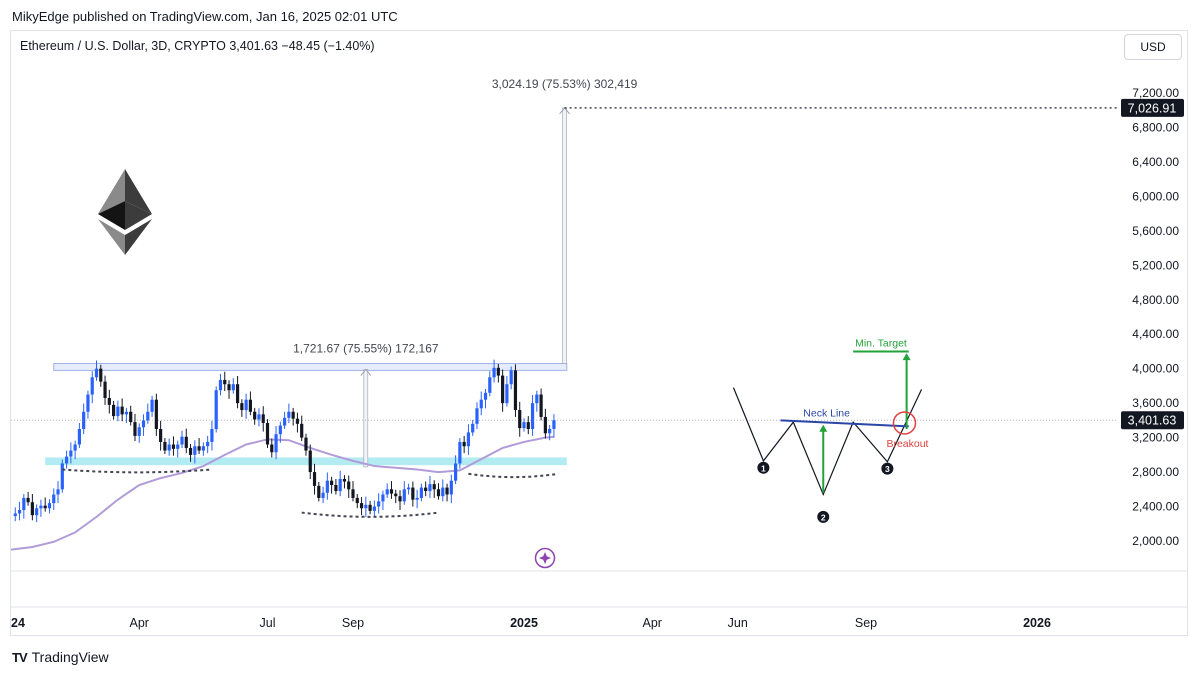 The height and width of the screenshot is (675, 1200). Describe the element at coordinates (564, 235) in the screenshot. I see `measure-2-bar` at that location.